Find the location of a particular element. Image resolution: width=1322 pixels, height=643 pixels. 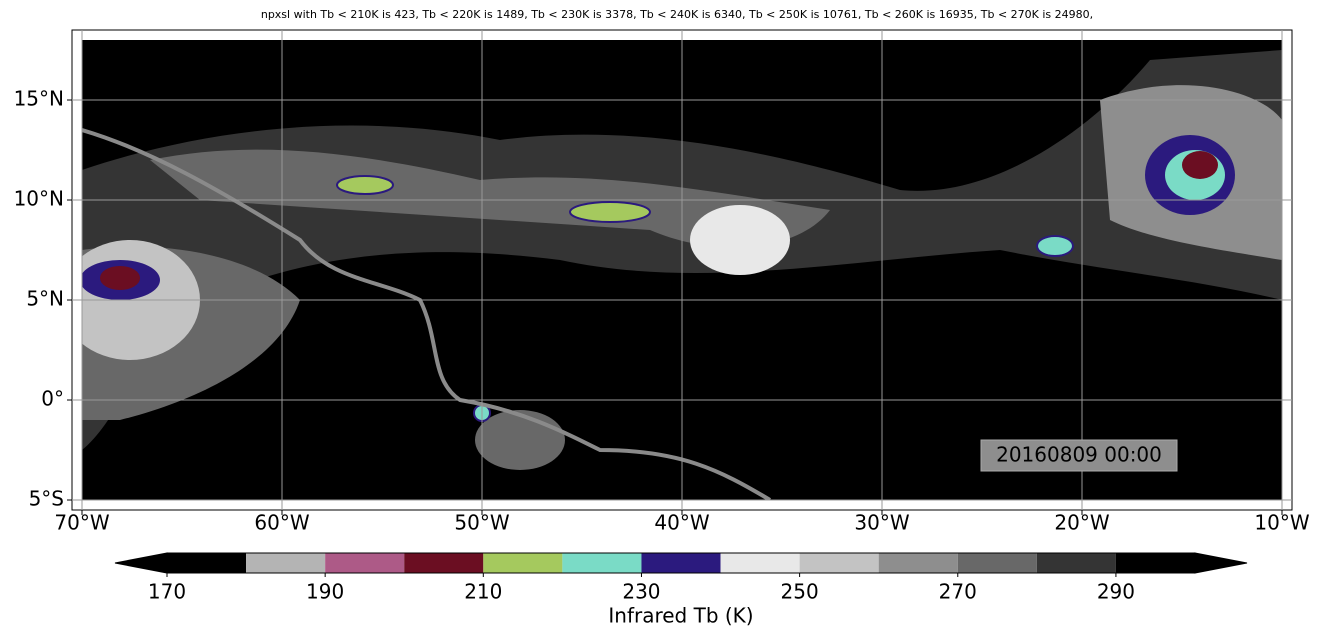

colorbar-outline is located at coordinates (681, 563).